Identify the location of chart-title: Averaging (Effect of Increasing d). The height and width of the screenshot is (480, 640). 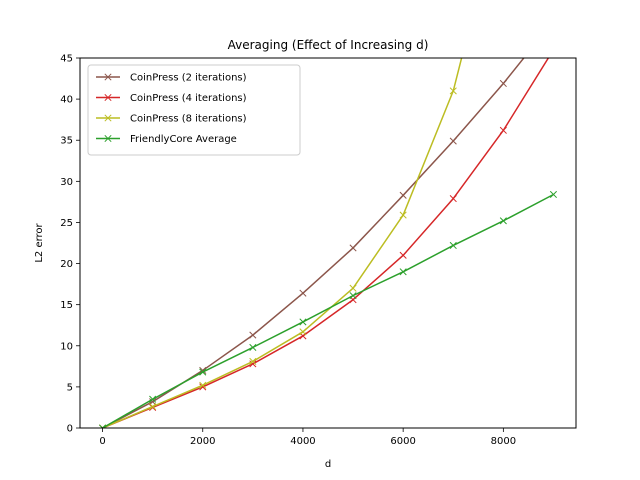
(328, 45).